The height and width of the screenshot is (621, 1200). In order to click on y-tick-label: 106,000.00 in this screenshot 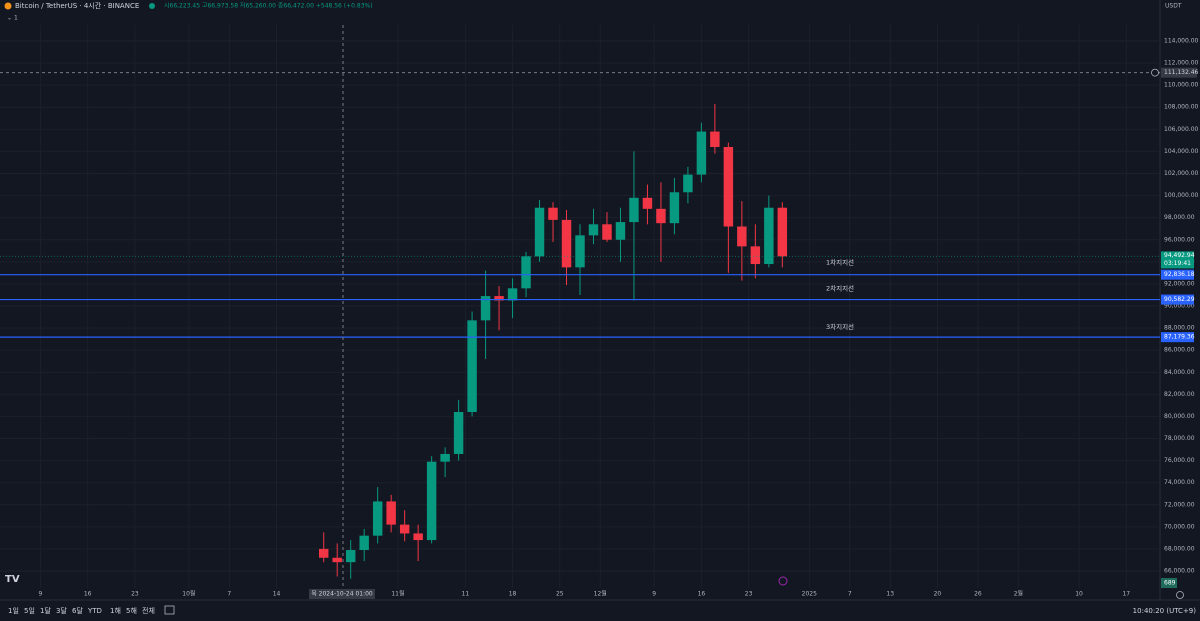, I will do `click(1181, 129)`.